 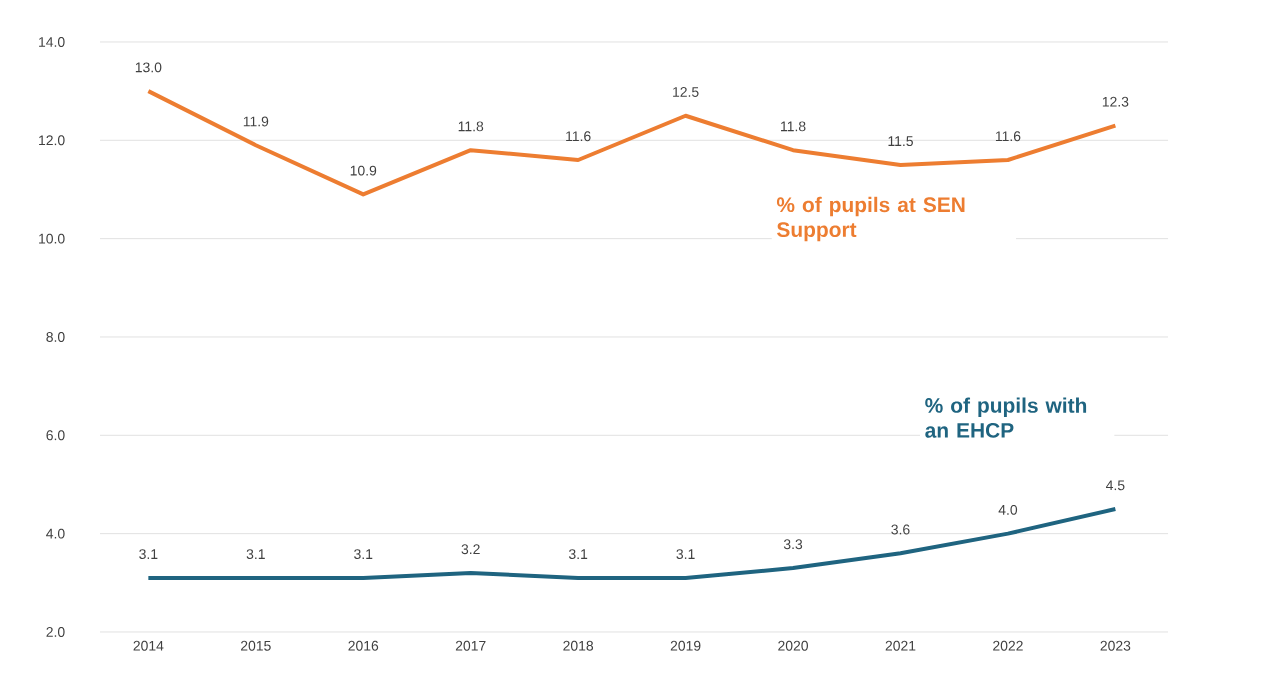 I want to click on data-label: 3.3, so click(x=793, y=544).